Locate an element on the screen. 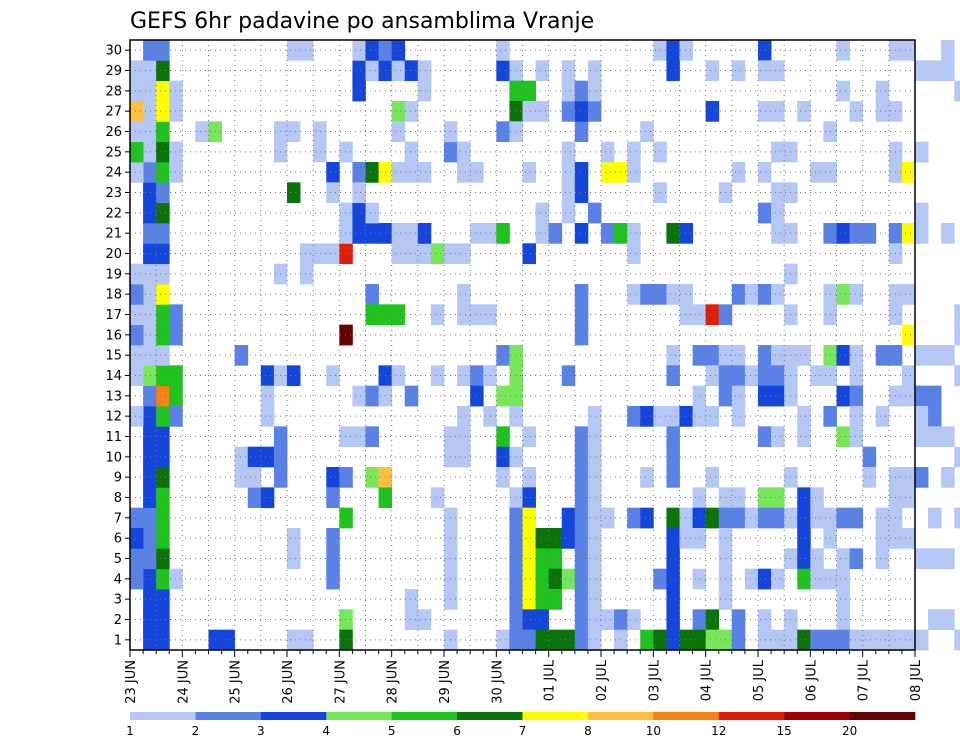 The height and width of the screenshot is (742, 960). y-tick-label: 11 is located at coordinates (113, 437).